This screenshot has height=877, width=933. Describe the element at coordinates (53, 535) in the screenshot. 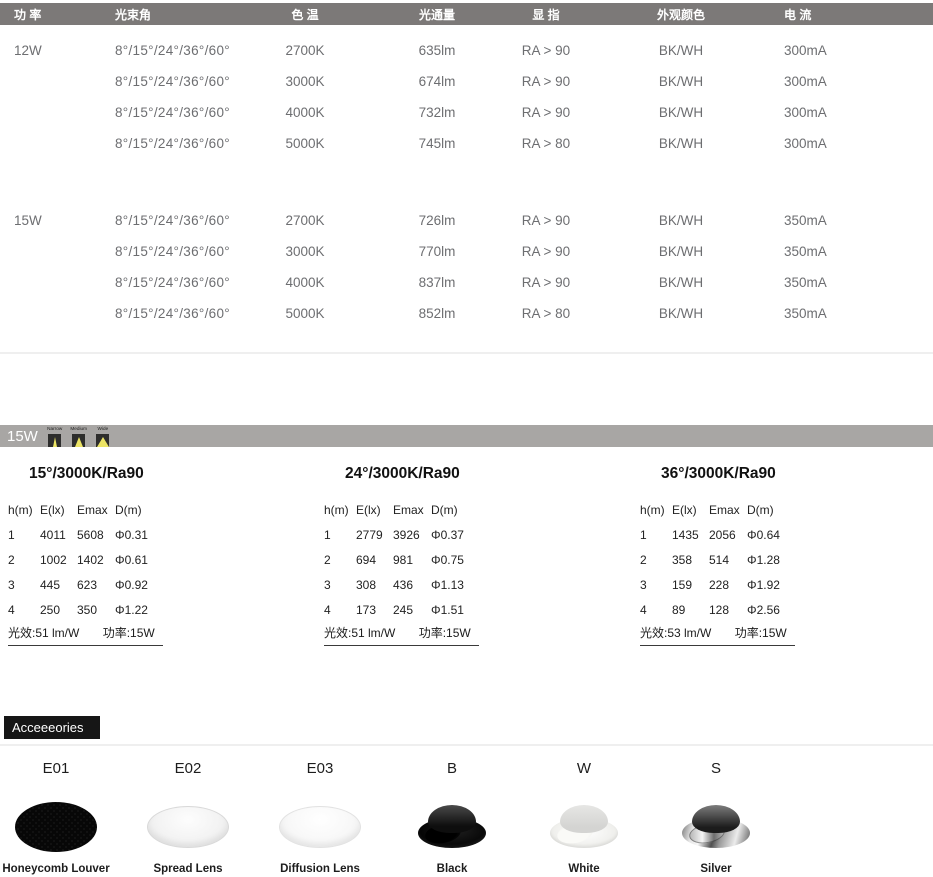

I see `cell-elx: 4011` at that location.